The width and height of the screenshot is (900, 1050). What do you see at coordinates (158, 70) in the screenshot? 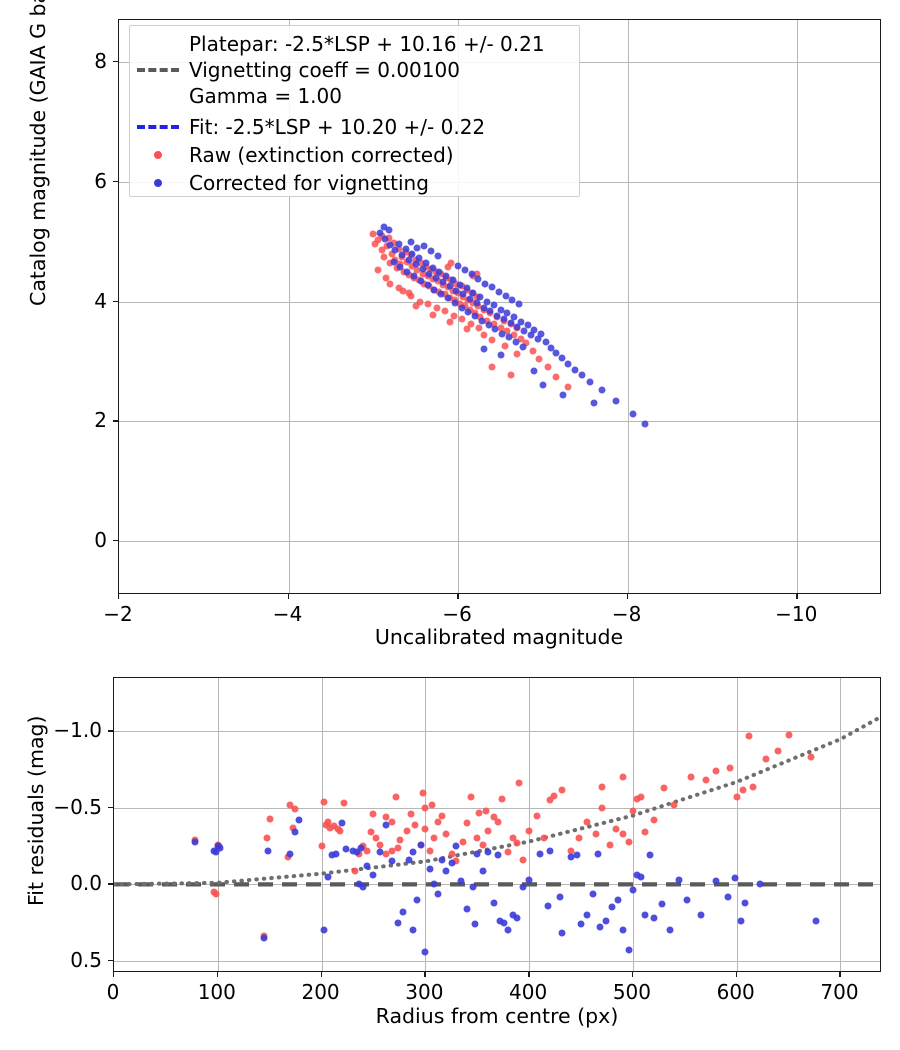
I see `dashed-line-icon` at bounding box center [158, 70].